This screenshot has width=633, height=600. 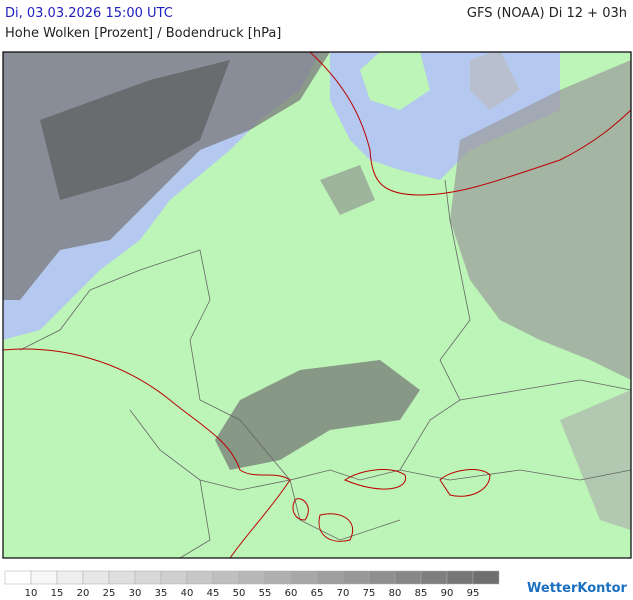 I want to click on legend-label: 80, so click(x=395, y=593).